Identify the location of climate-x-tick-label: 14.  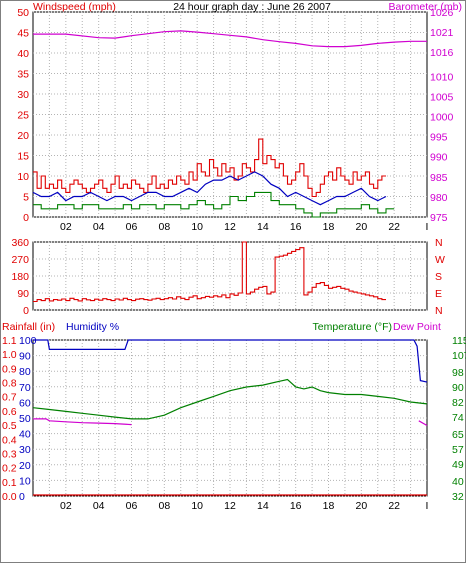
(263, 506).